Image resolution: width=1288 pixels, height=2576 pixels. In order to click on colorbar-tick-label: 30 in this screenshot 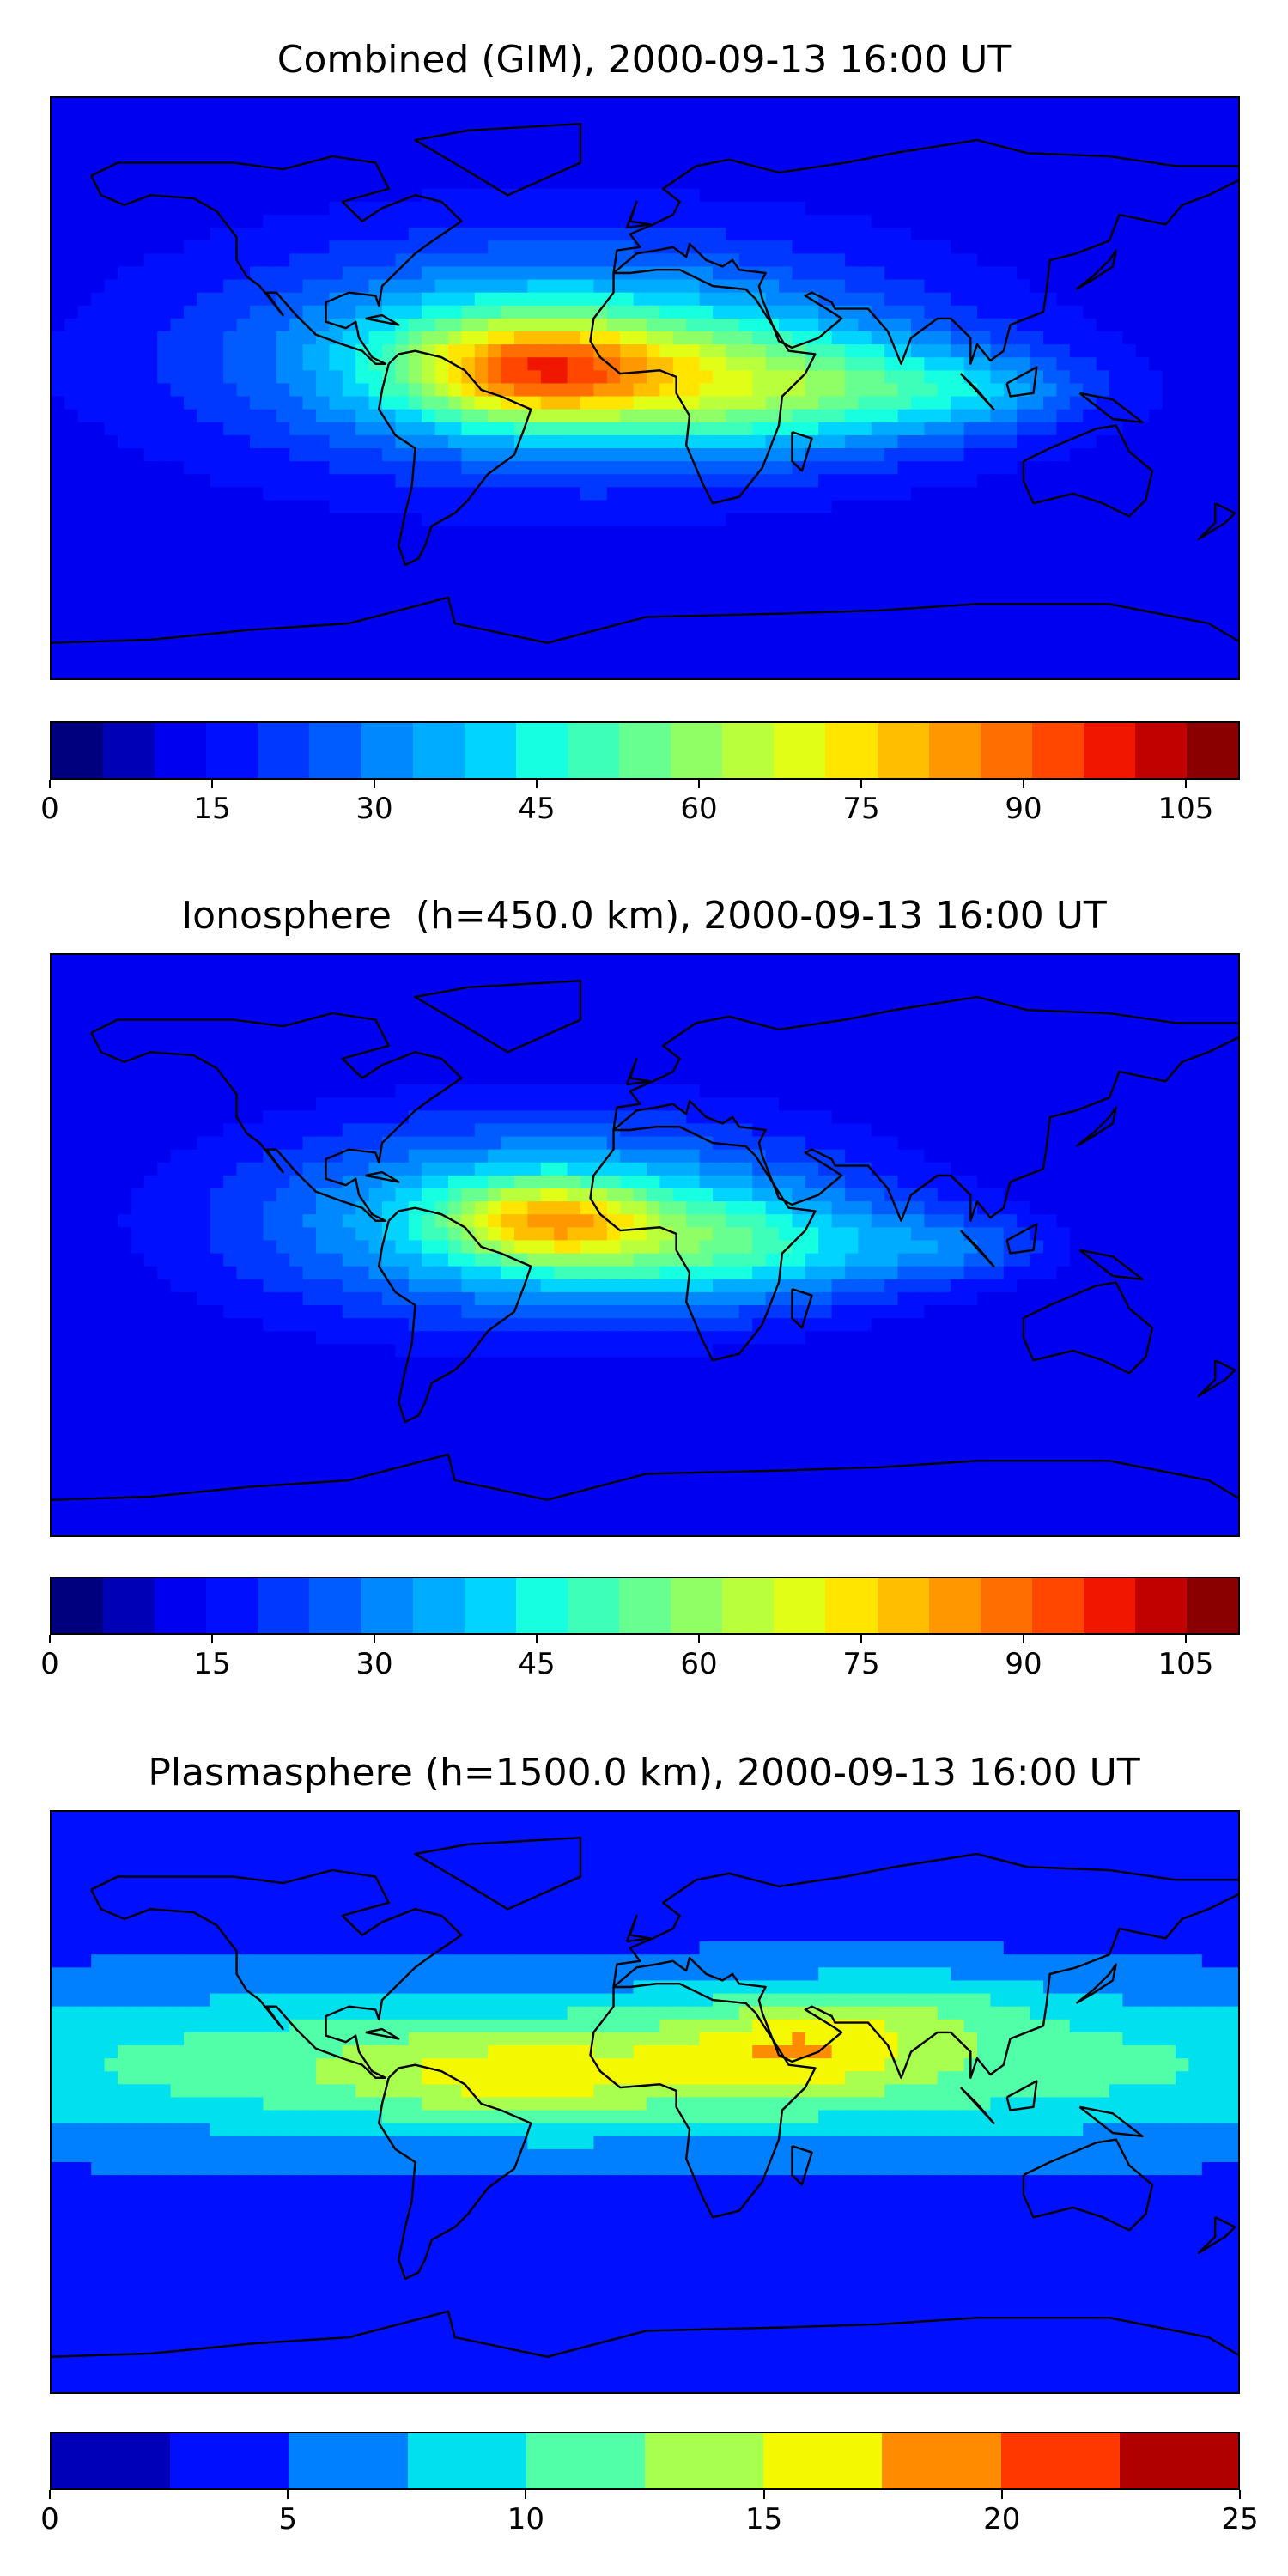, I will do `click(374, 809)`.